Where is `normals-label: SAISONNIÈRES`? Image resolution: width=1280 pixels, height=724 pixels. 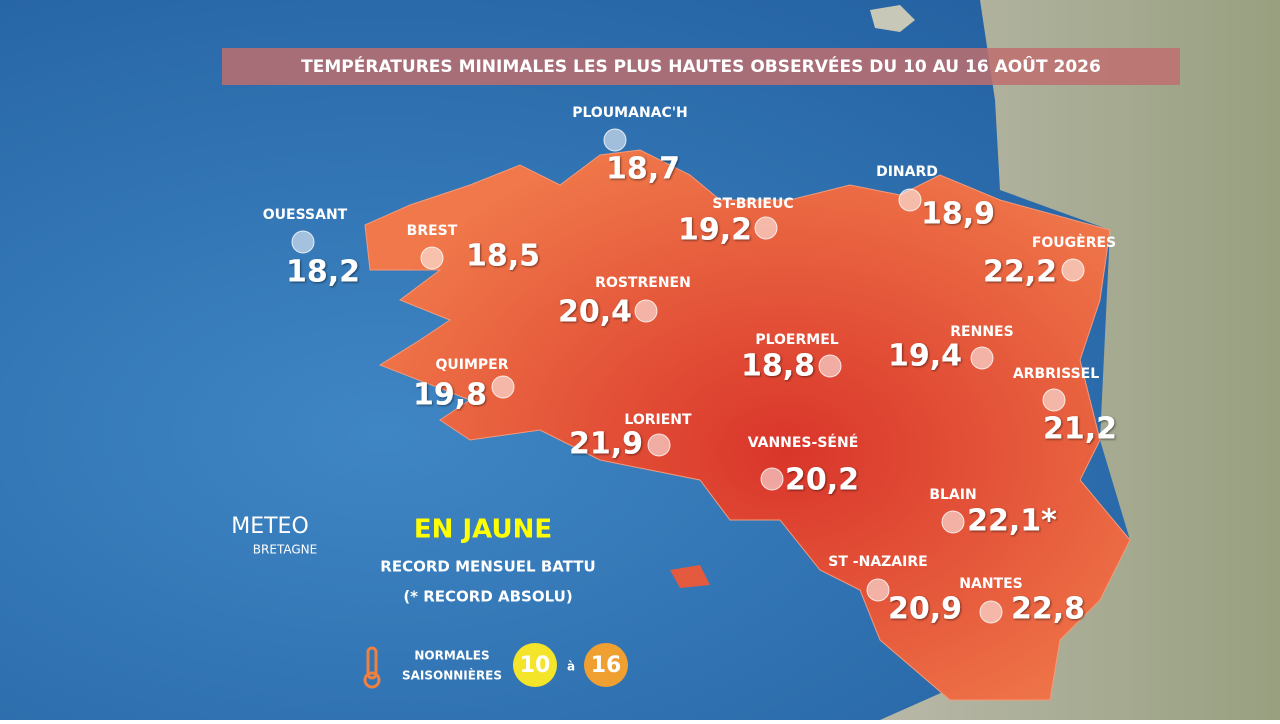
normals-label: SAISONNIÈRES is located at coordinates (452, 675).